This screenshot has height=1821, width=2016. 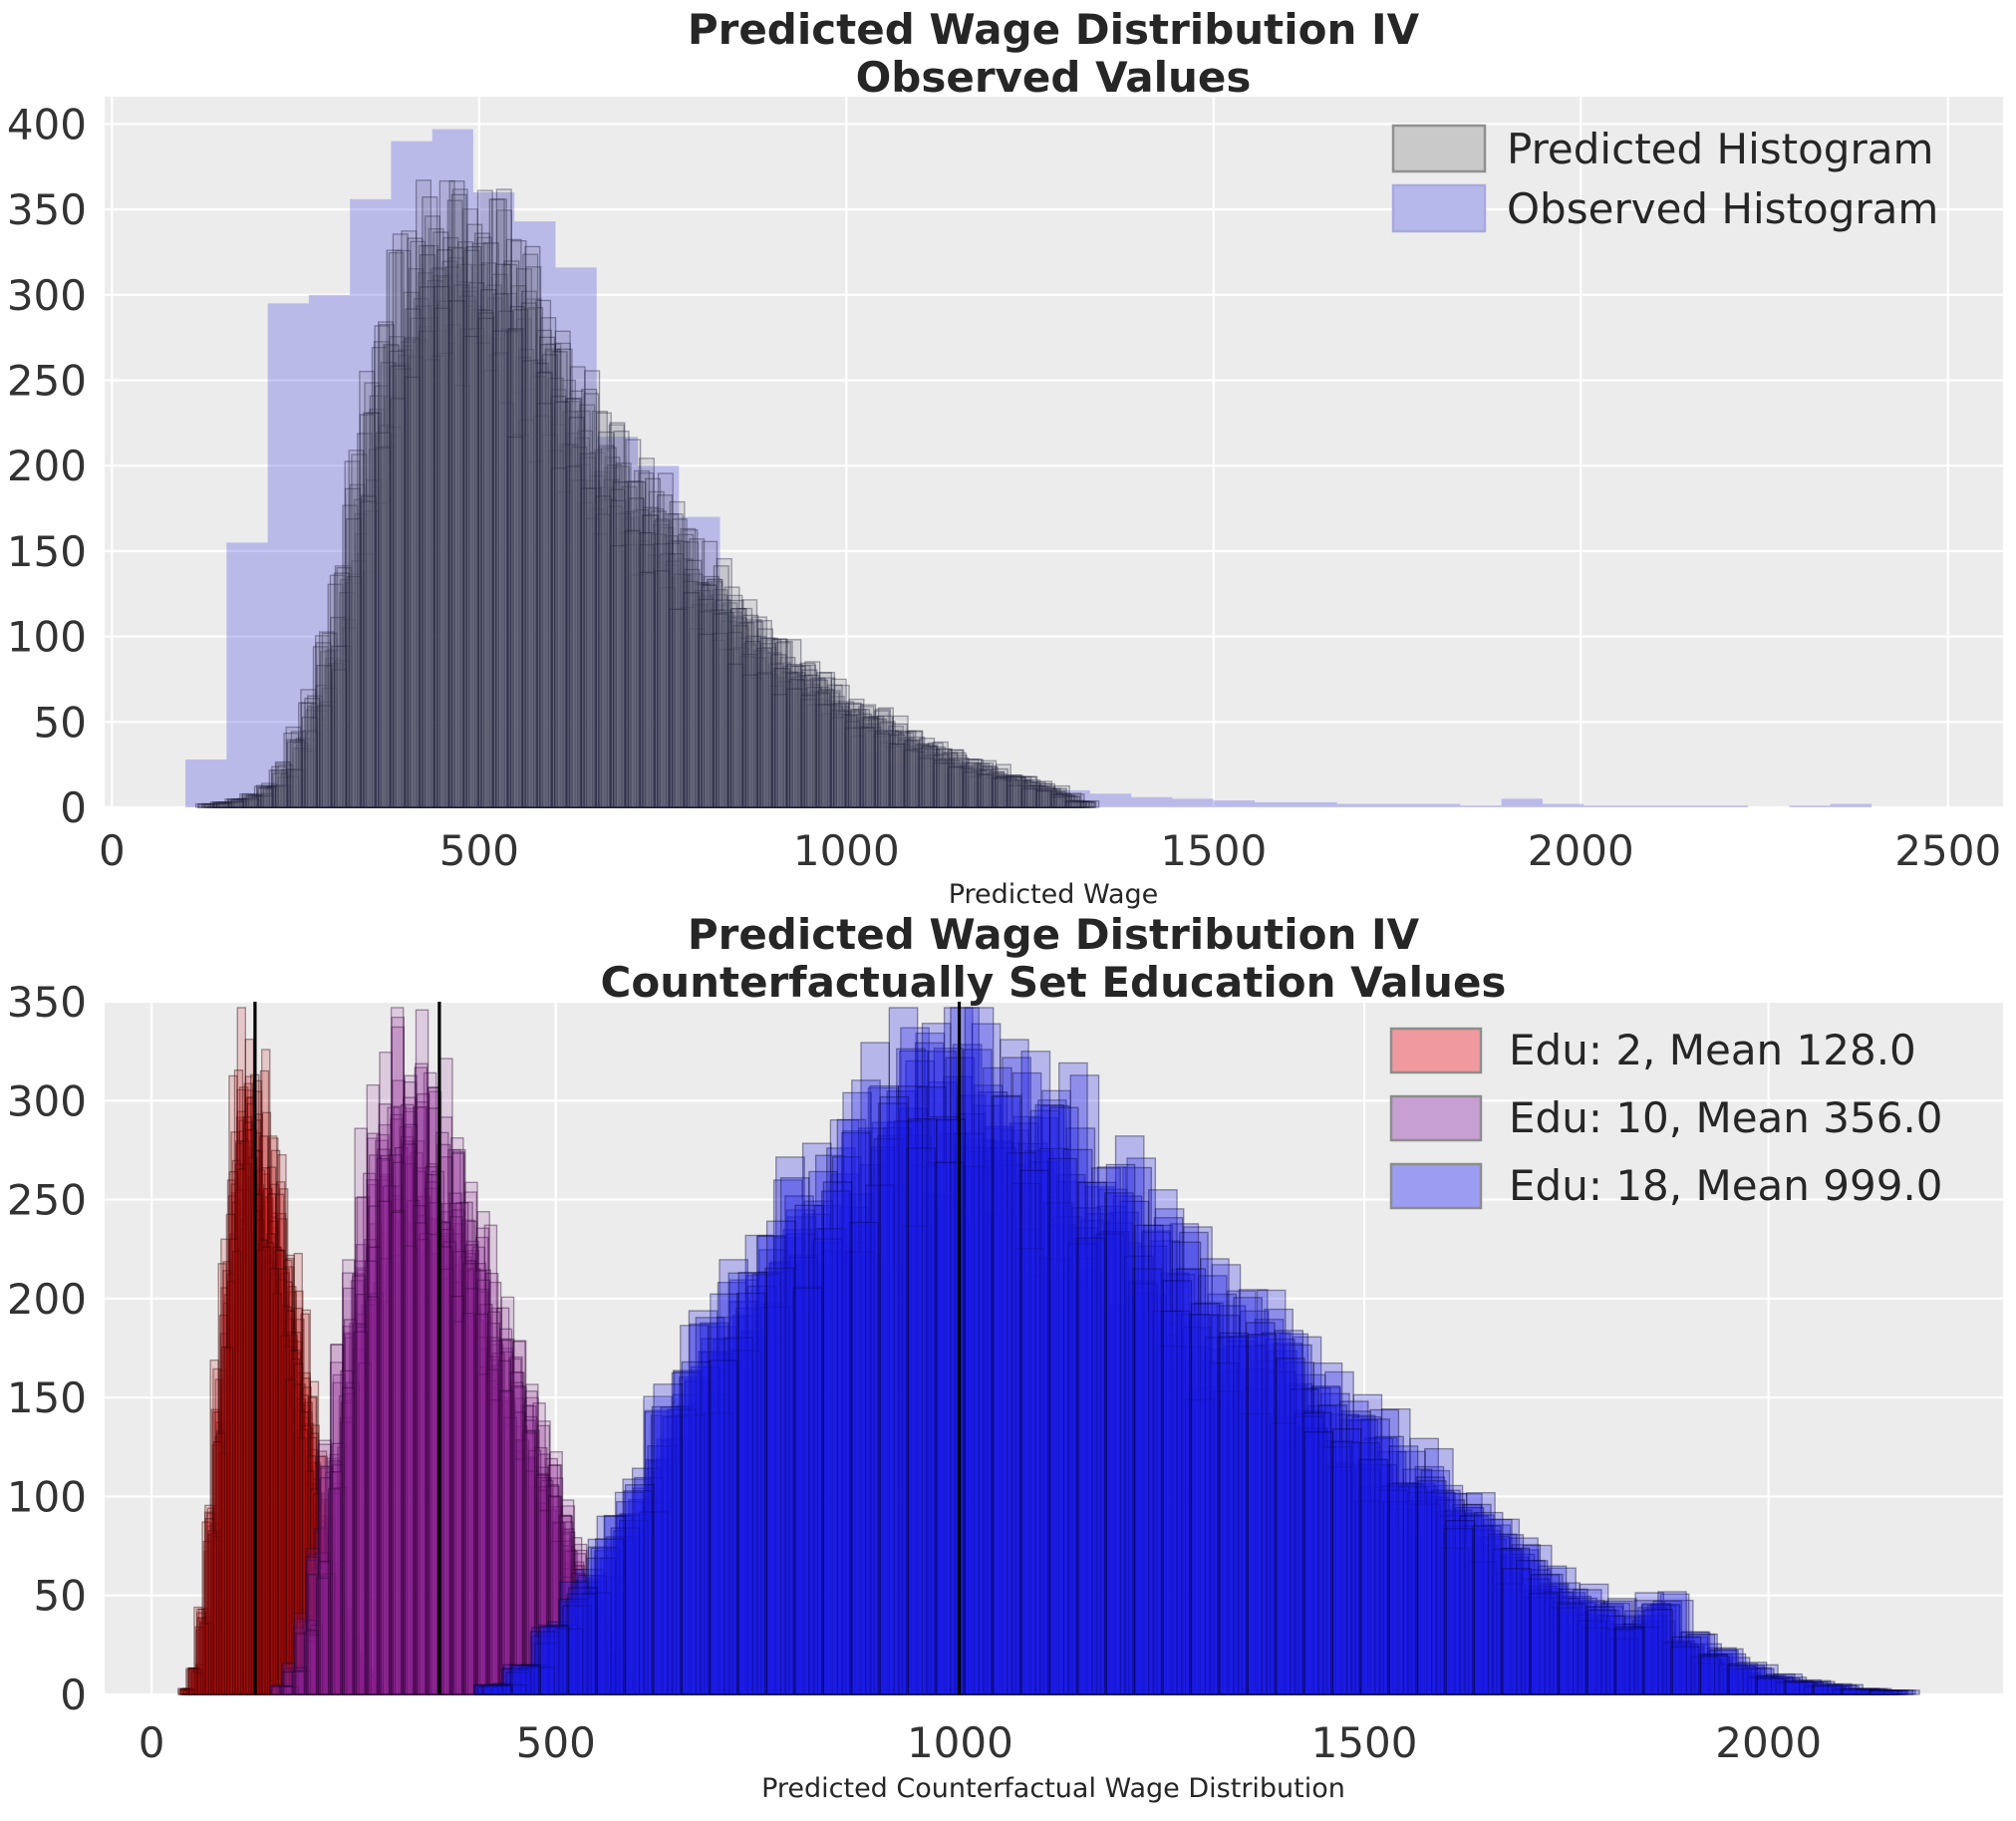 What do you see at coordinates (47, 1397) in the screenshot?
I see `y-tick-label: 150` at bounding box center [47, 1397].